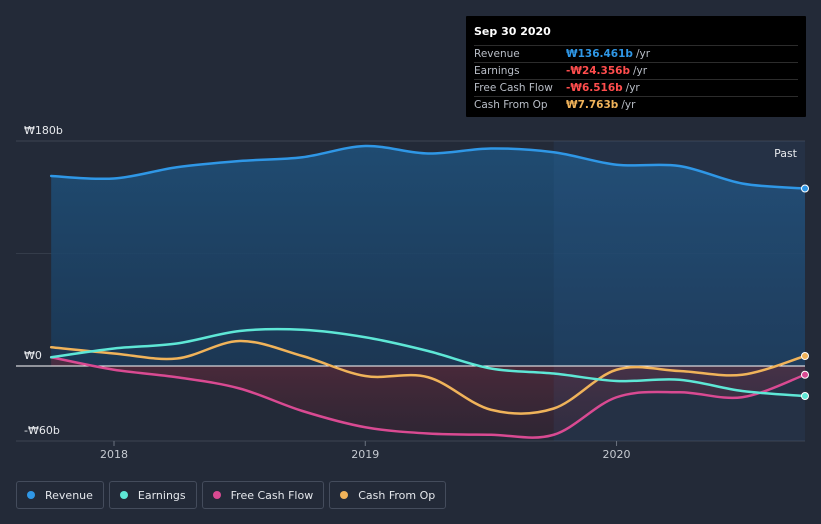  I want to click on series-end-point-cash-from-op, so click(805, 356).